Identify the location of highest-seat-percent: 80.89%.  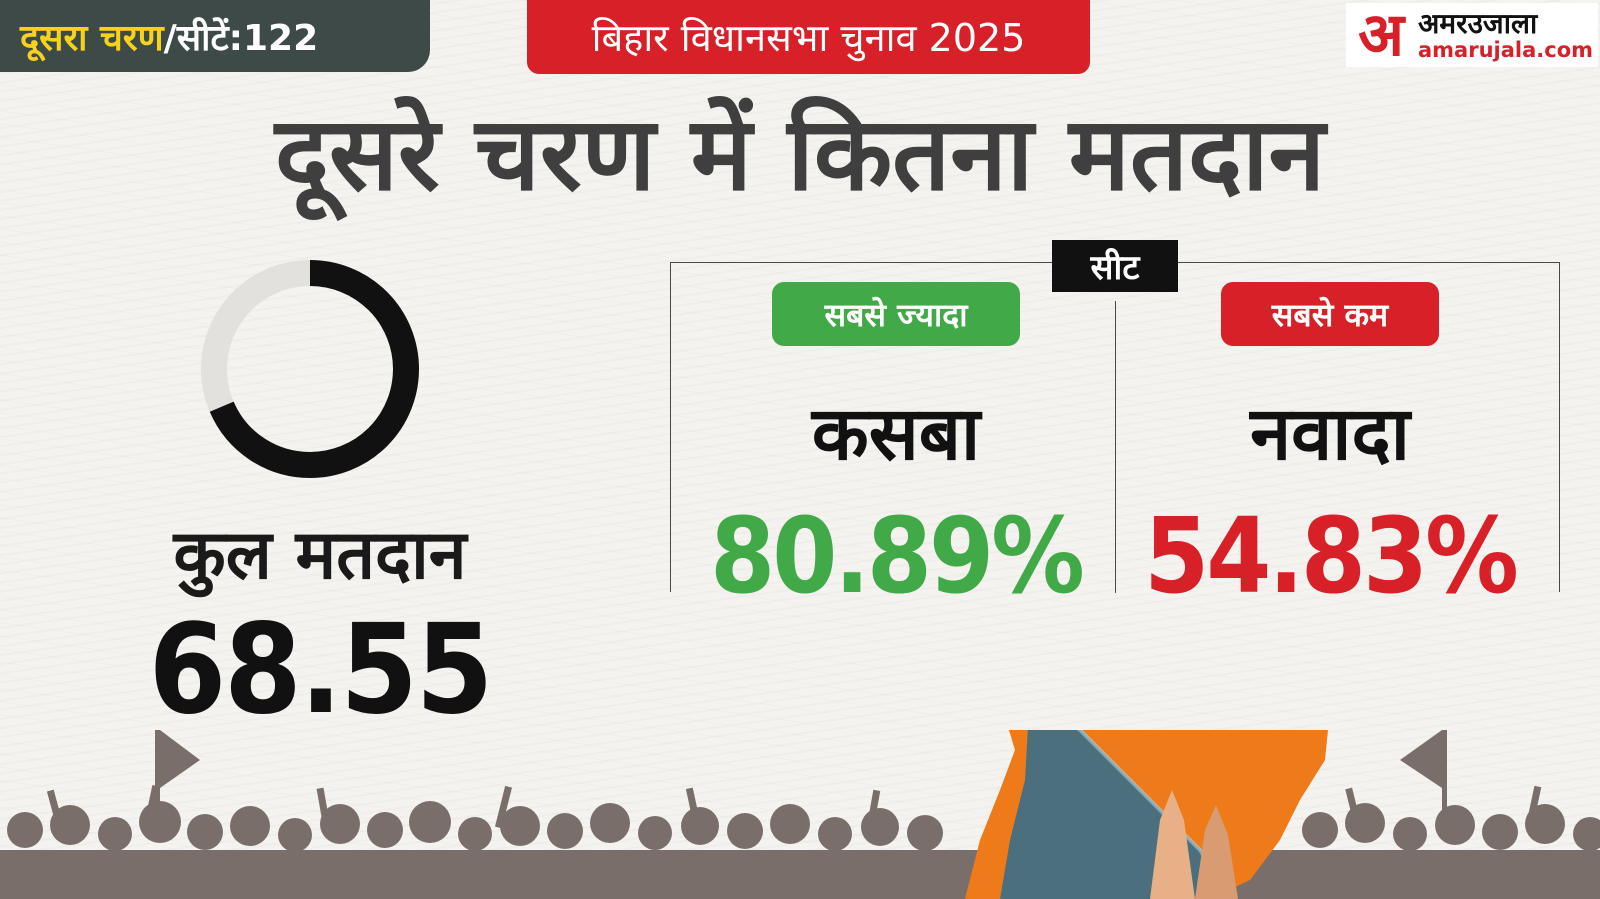
(897, 556).